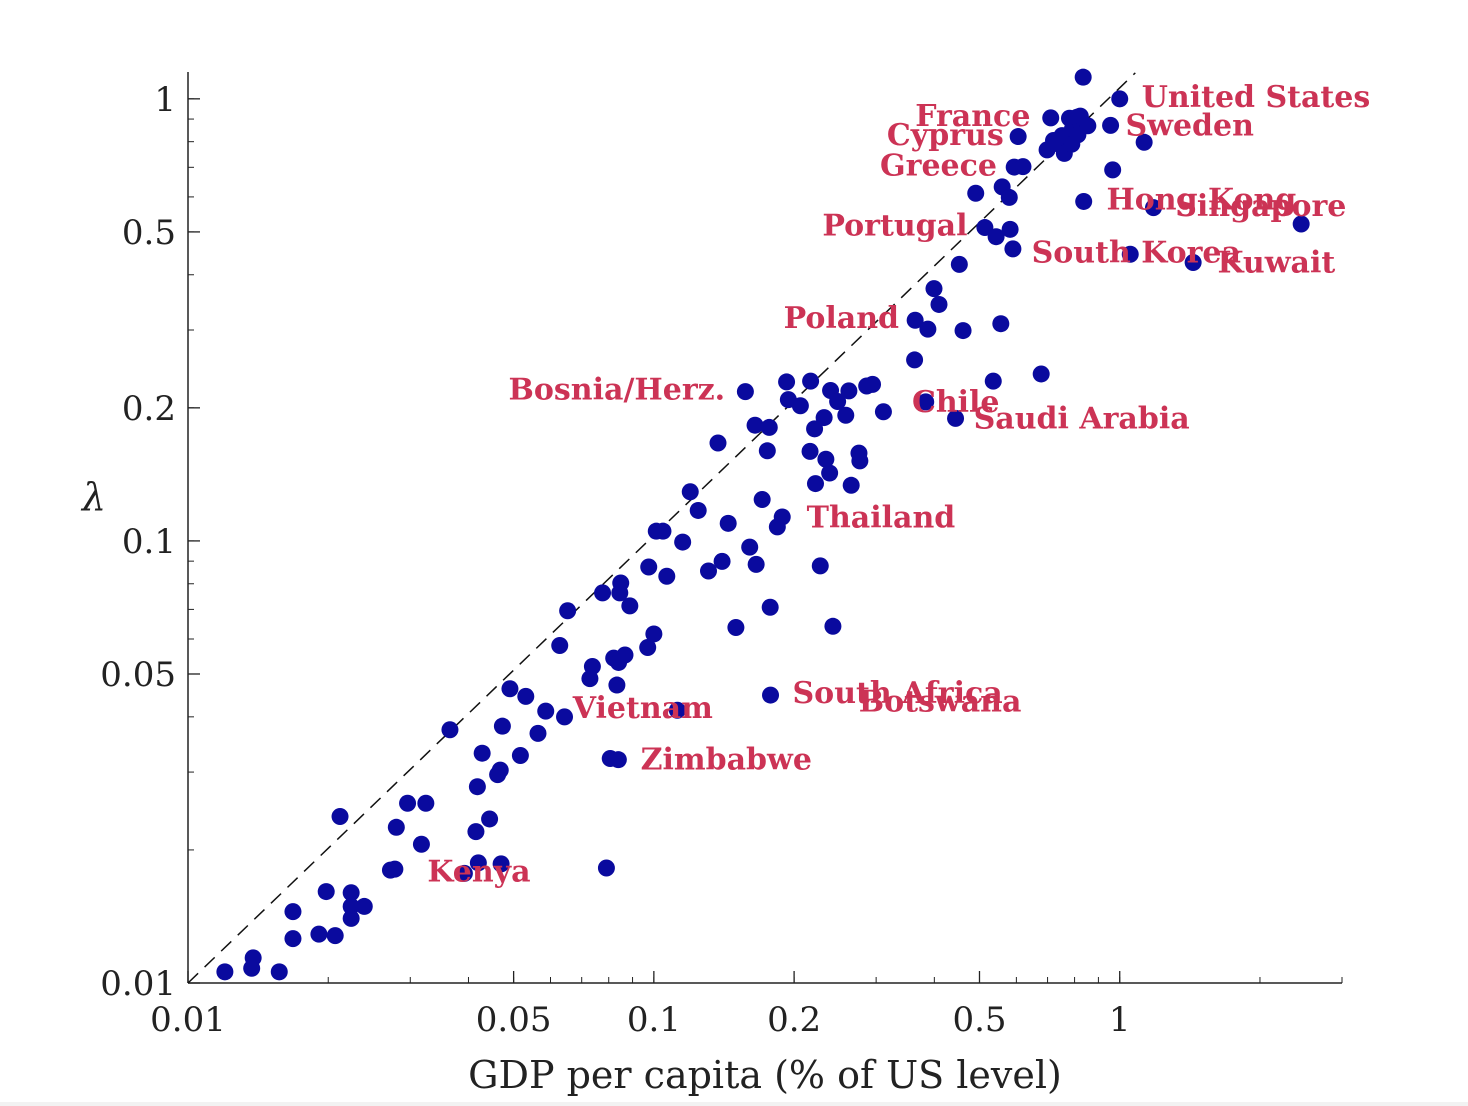 The width and height of the screenshot is (1468, 1106). I want to click on country-label: Chile, so click(956, 402).